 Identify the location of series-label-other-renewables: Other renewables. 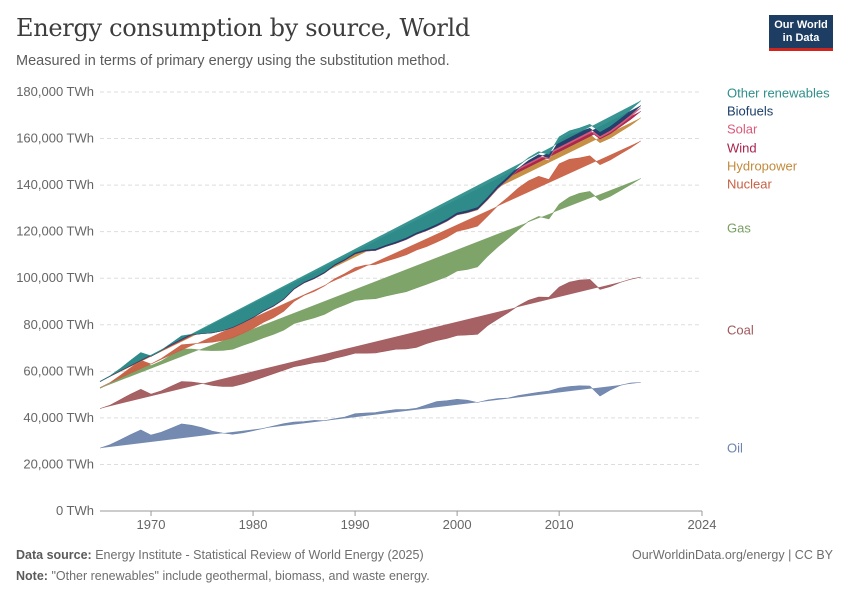
(778, 93).